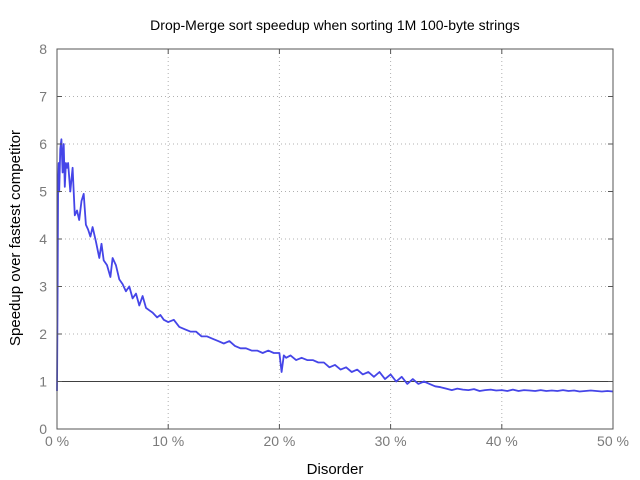  What do you see at coordinates (43, 97) in the screenshot?
I see `y-tick-label: 7` at bounding box center [43, 97].